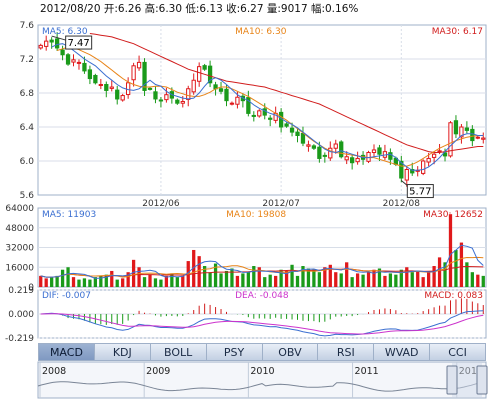 The height and width of the screenshot is (400, 493). Describe the element at coordinates (21, 291) in the screenshot. I see `macd-ytick-label: 0.219` at that location.